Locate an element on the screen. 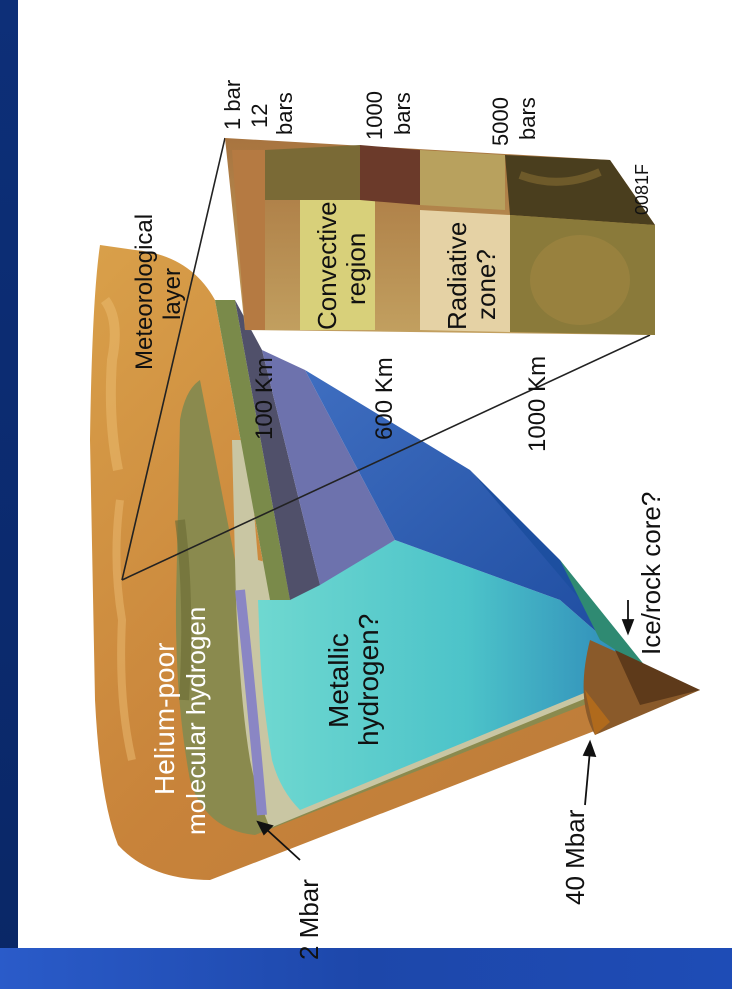  slide-bottom-bar is located at coordinates (366, 968).